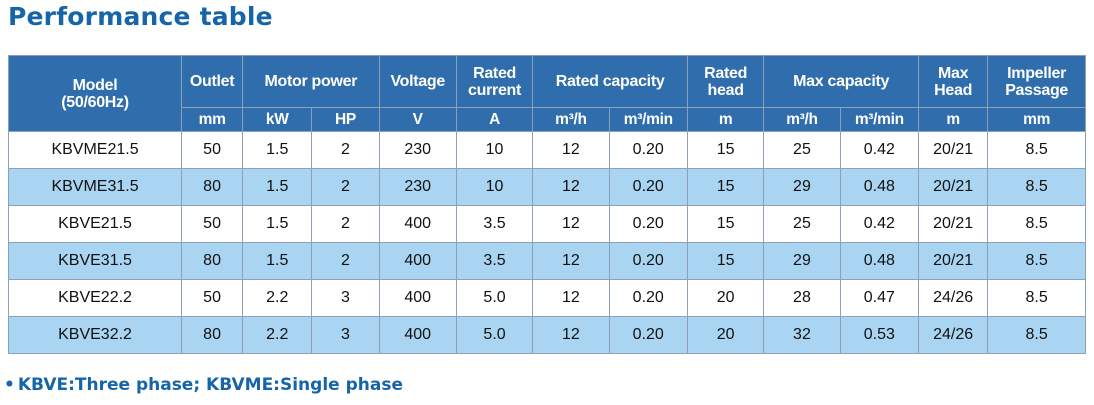  I want to click on col-header-rated-head: Rated head, so click(725, 81).